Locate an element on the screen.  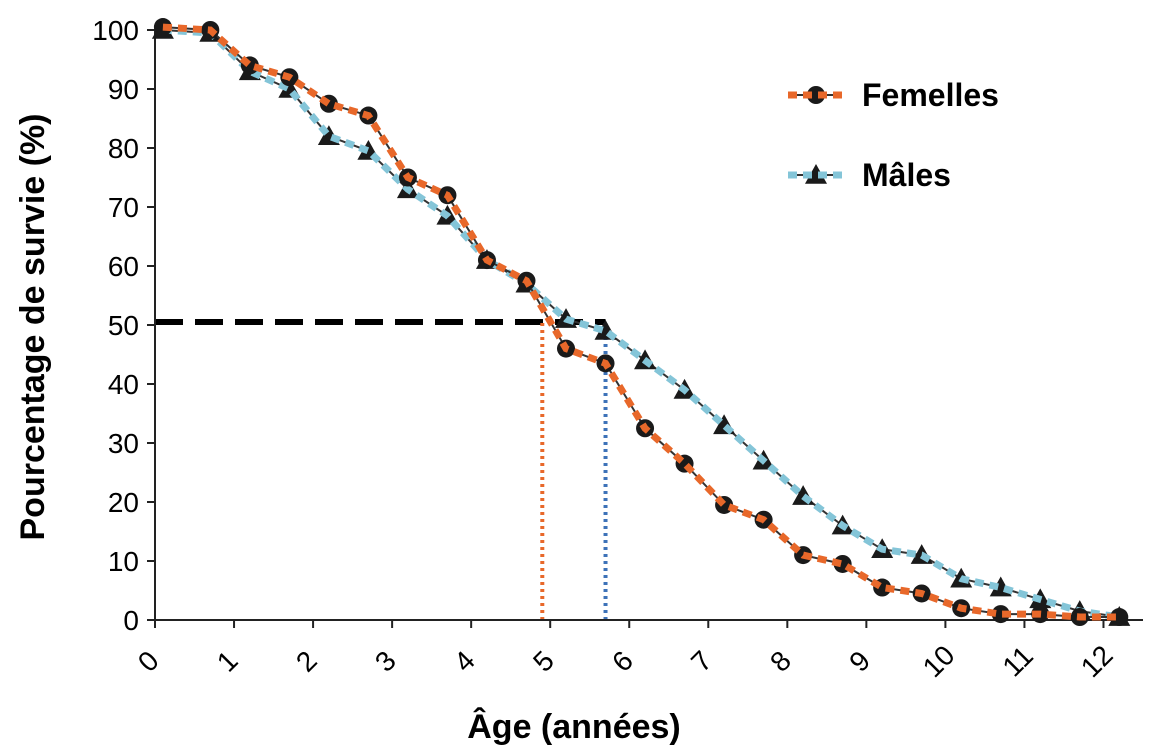
legend-label: Mâles is located at coordinates (906, 175).